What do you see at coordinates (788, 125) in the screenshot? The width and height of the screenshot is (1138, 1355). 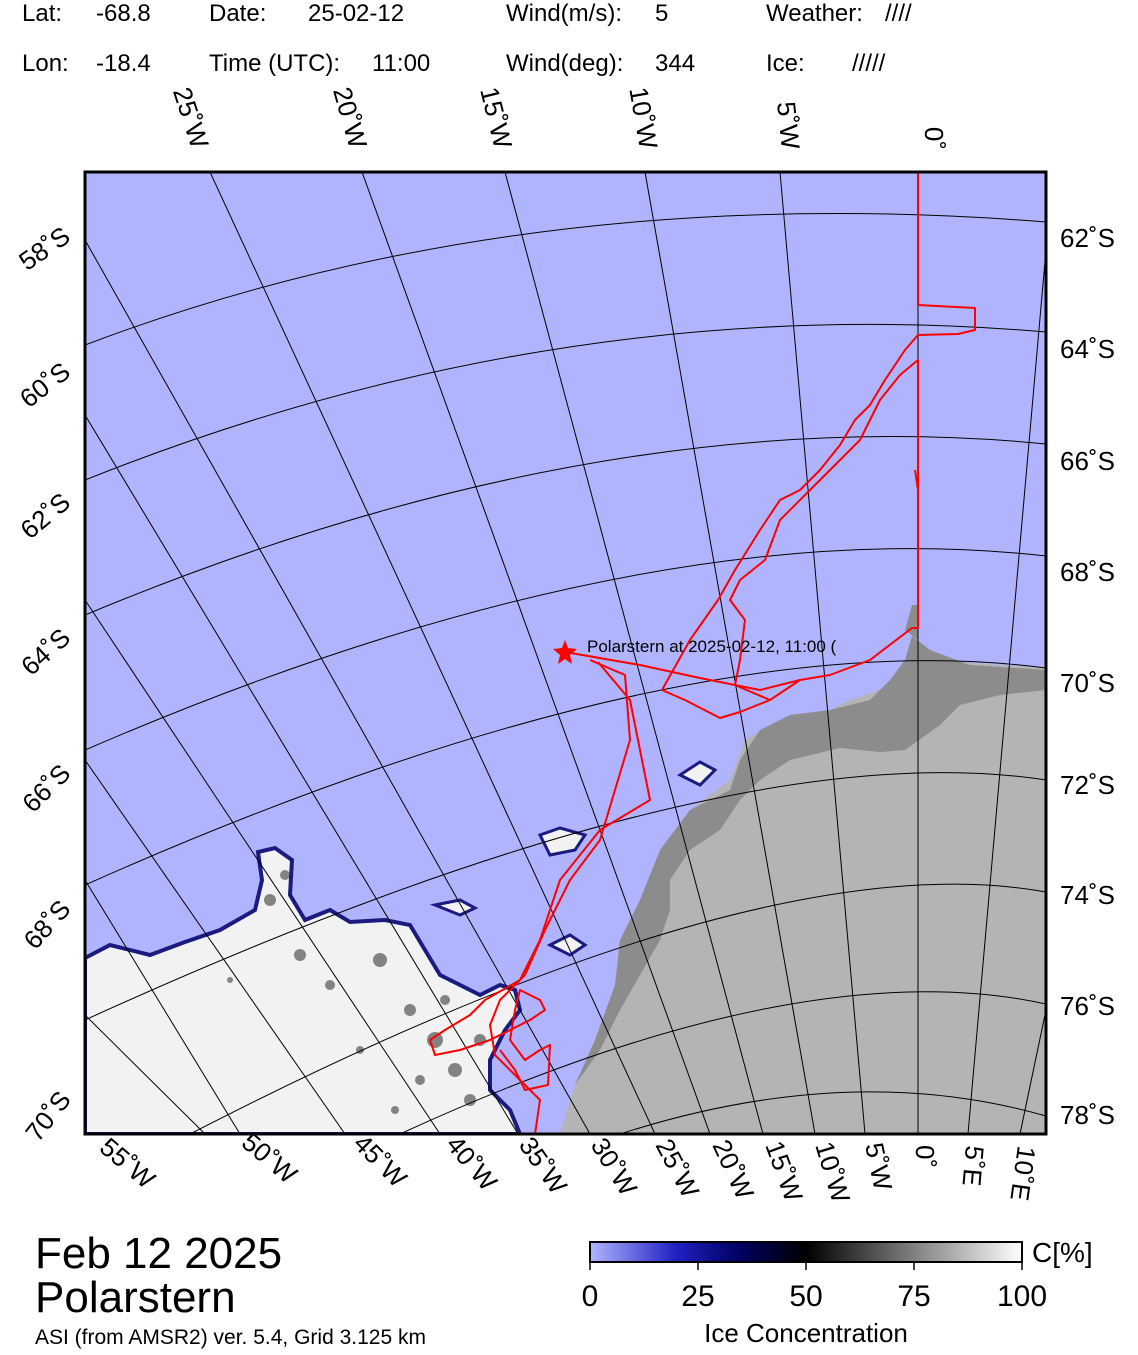 I see `top-lon-label: 5˚W` at bounding box center [788, 125].